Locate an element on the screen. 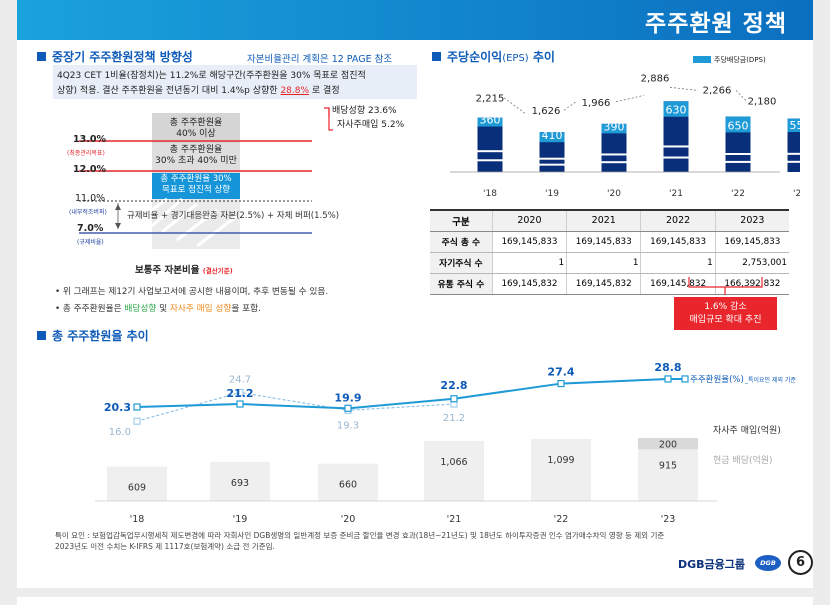  band-40plus-label: 총 주주환원율 40% 이상 is located at coordinates (196, 128).